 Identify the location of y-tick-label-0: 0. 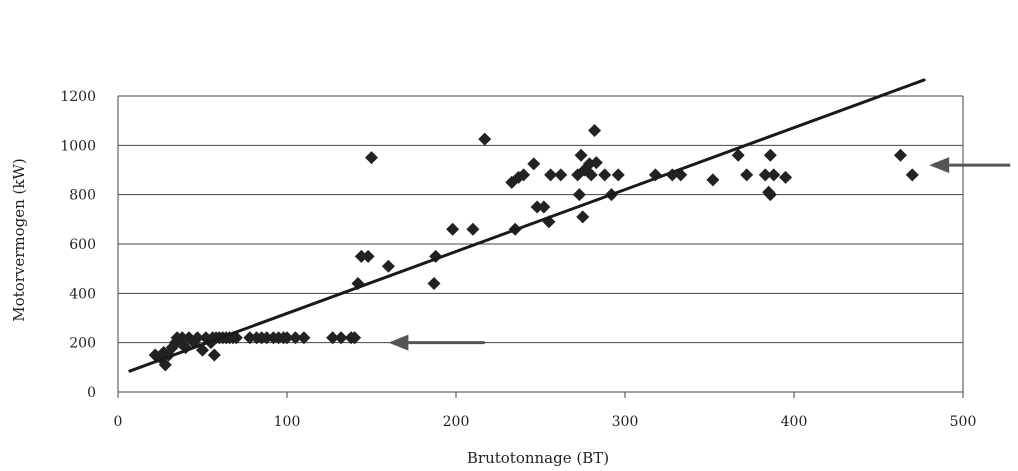
(91, 393).